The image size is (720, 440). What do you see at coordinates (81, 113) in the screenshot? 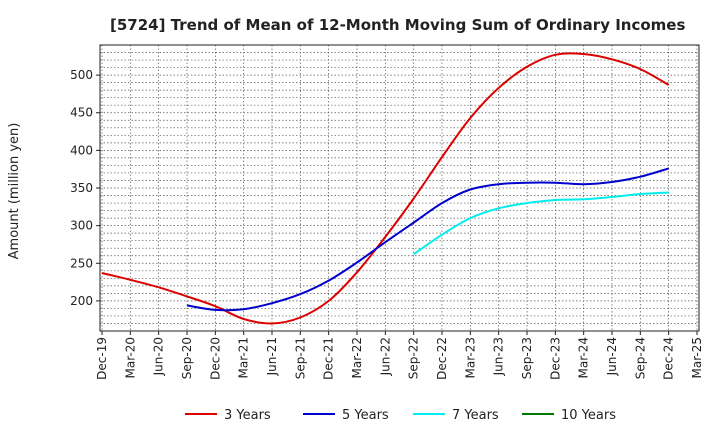
I see `y-tick-label: 450` at bounding box center [81, 113].